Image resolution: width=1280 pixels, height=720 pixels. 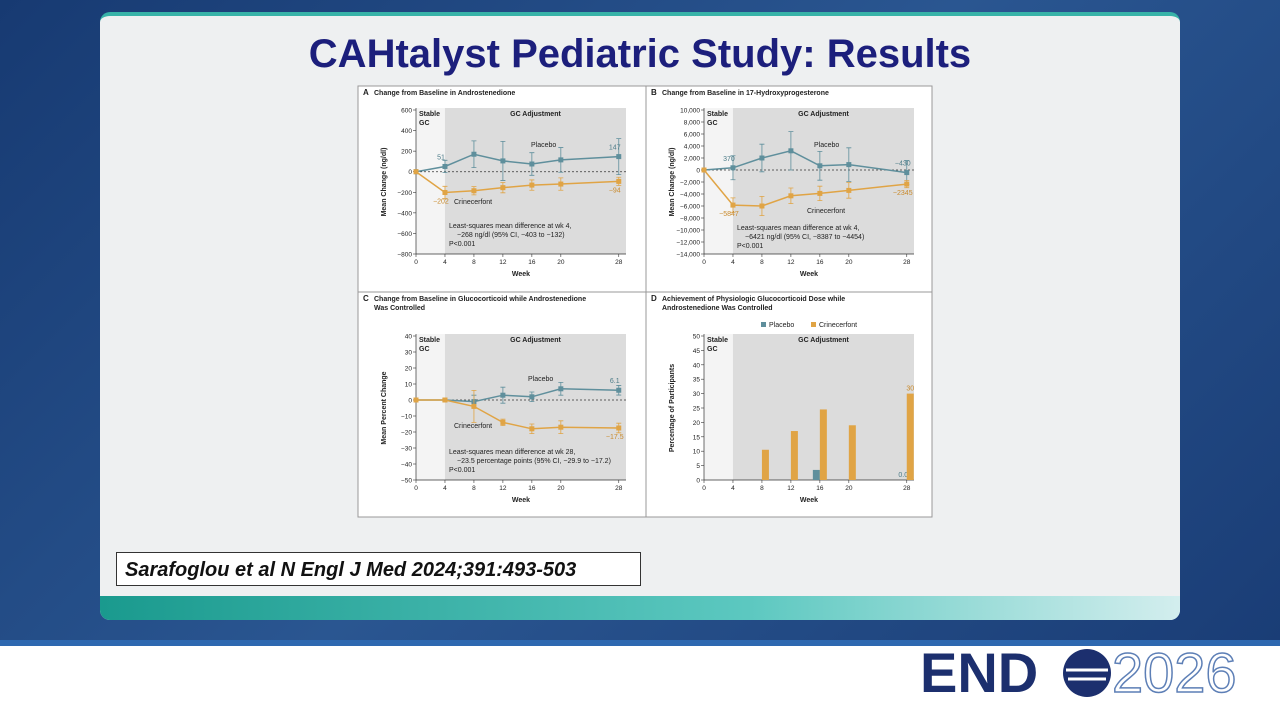 What do you see at coordinates (903, 164) in the screenshot?
I see `value-label: −430` at bounding box center [903, 164].